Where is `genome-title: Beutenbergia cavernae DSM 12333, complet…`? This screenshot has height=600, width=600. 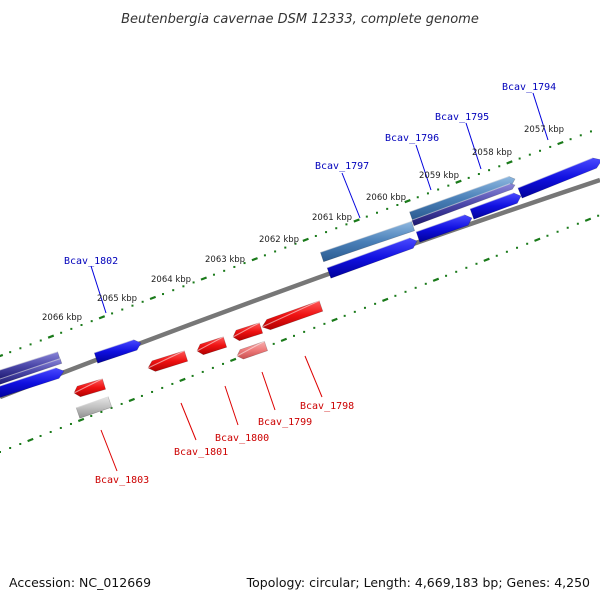 genome-title: Beutenbergia cavernae DSM 12333, complet… is located at coordinates (300, 19).